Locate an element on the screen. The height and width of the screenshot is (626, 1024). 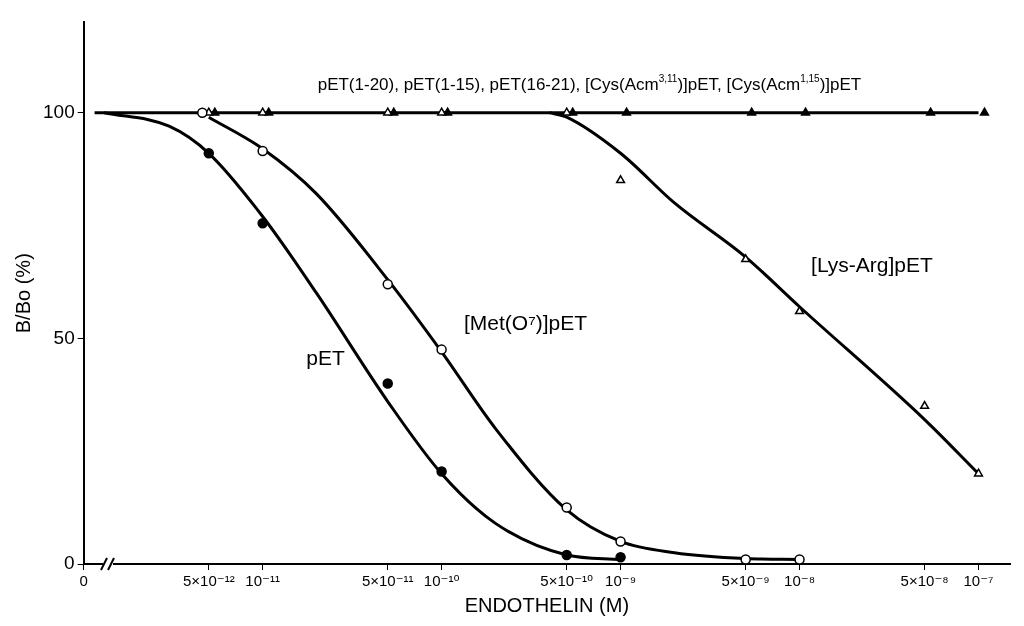
series-label: pET is located at coordinates (325, 357).